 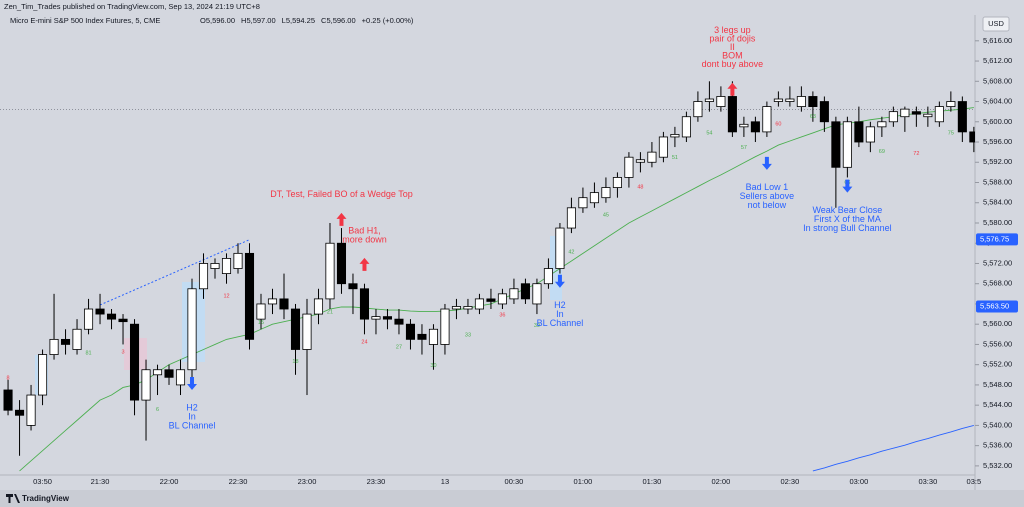 What do you see at coordinates (560, 323) in the screenshot?
I see `annotation-text: BL Channel` at bounding box center [560, 323].